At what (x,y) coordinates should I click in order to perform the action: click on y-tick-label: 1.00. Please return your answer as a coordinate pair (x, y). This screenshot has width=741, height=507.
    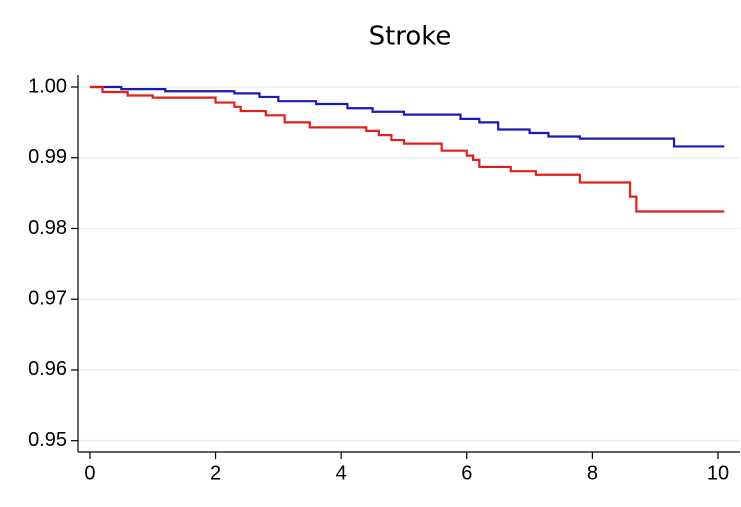
    Looking at the image, I should click on (47, 86).